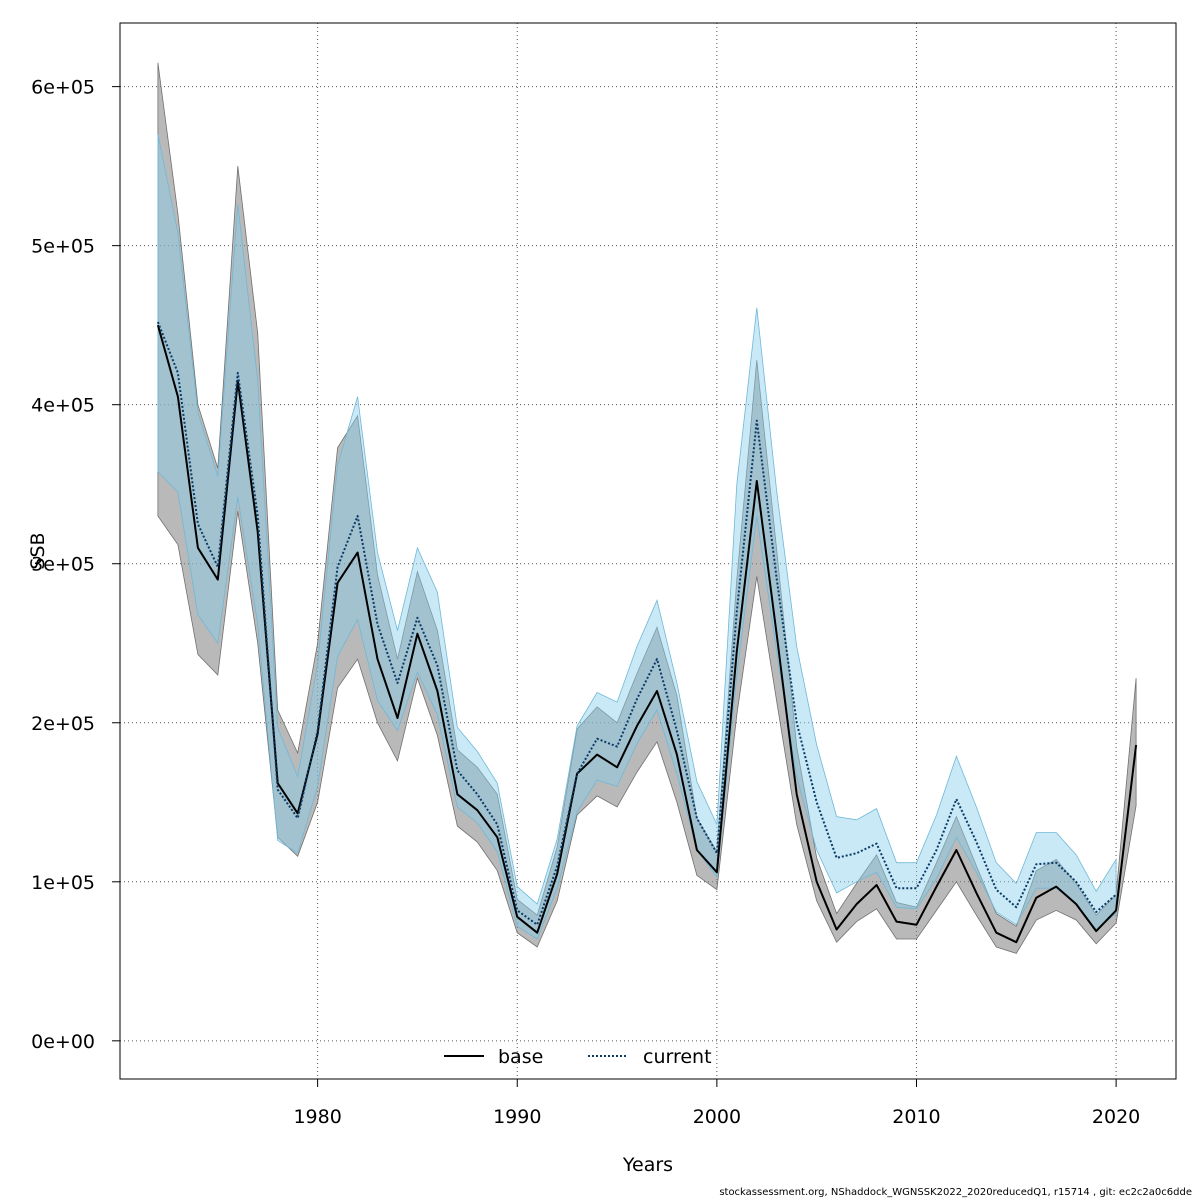 The image size is (1200, 1200). I want to click on y-axis-title: SSB, so click(38, 550).